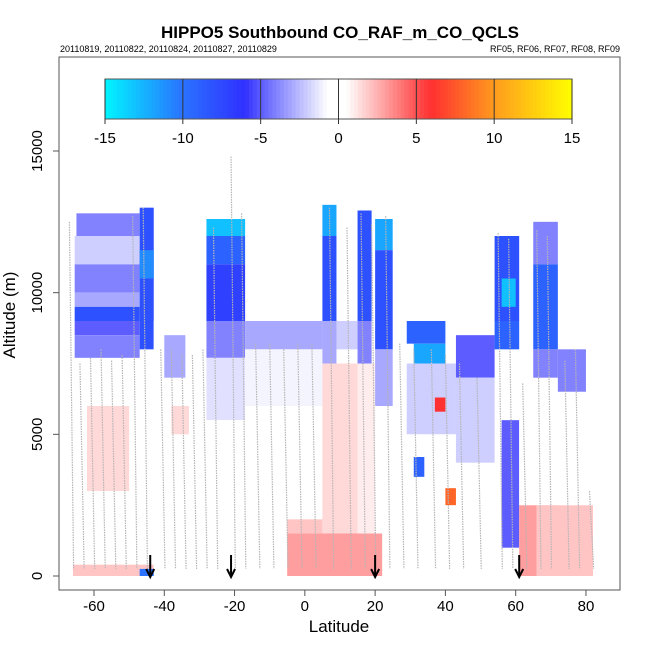 This screenshot has height=655, width=650. Describe the element at coordinates (515, 606) in the screenshot. I see `x-tick-label: 60` at that location.